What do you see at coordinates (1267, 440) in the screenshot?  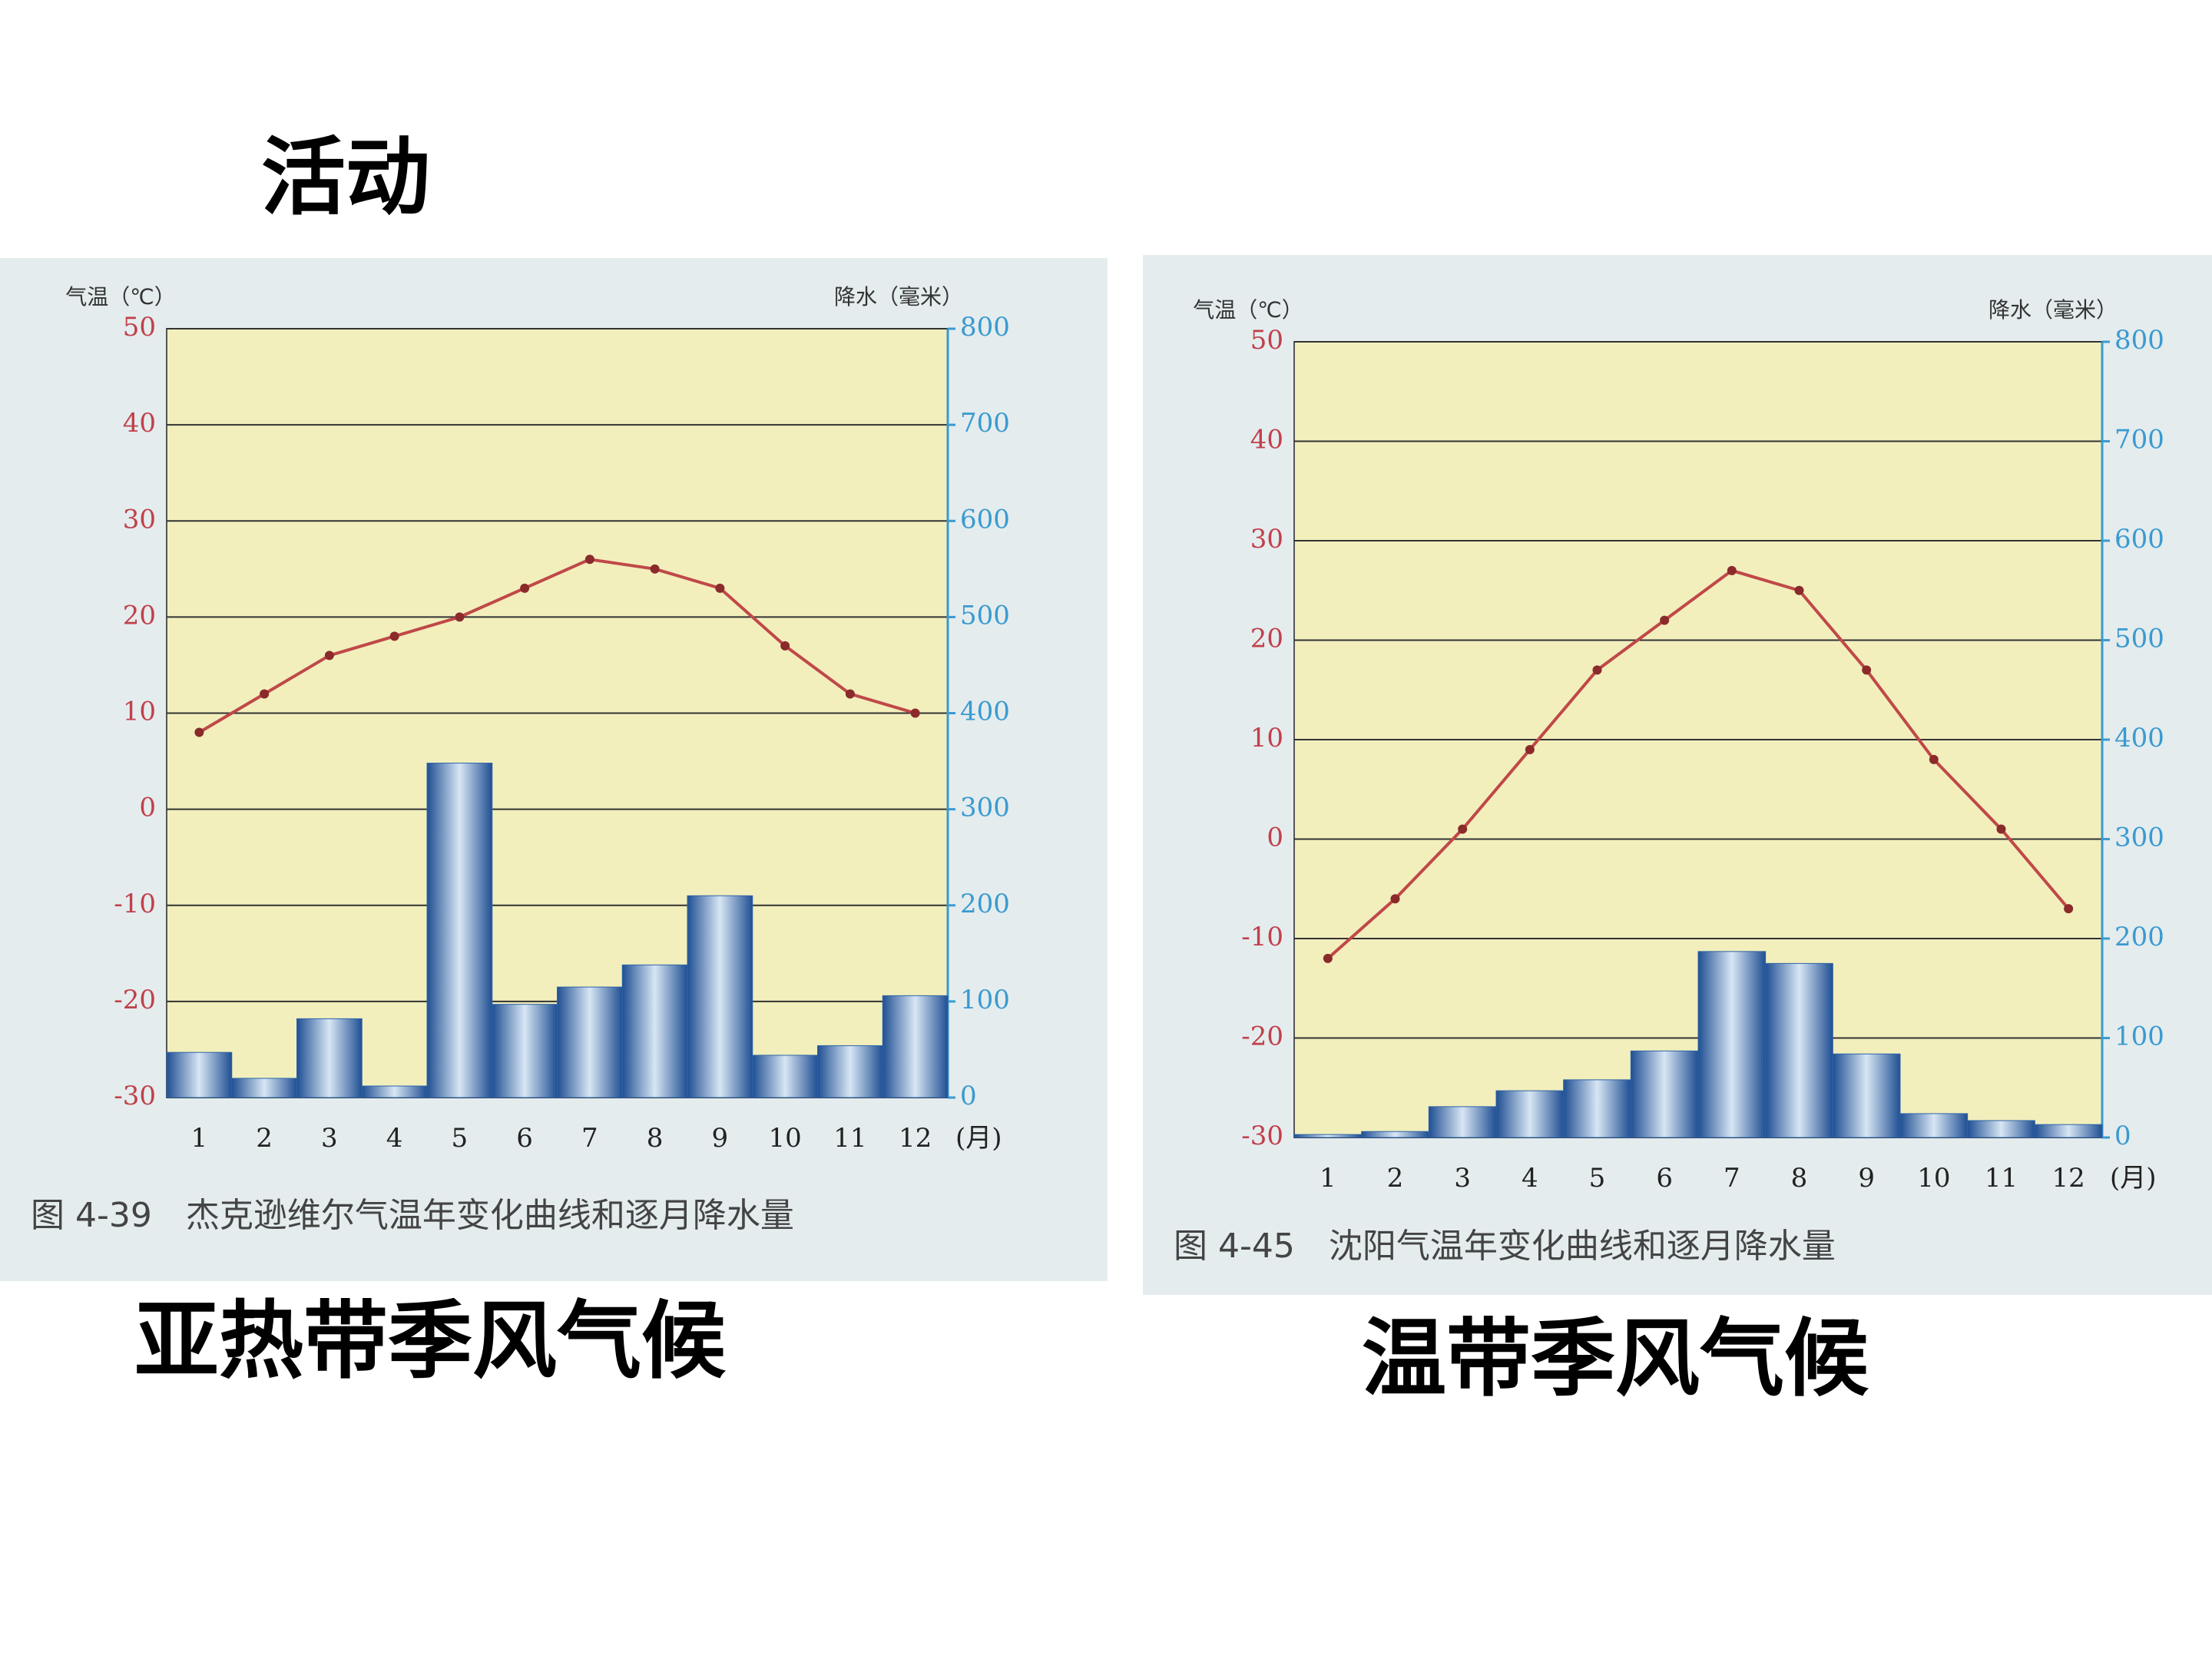 I see `y-tick-label: 40` at bounding box center [1267, 440].